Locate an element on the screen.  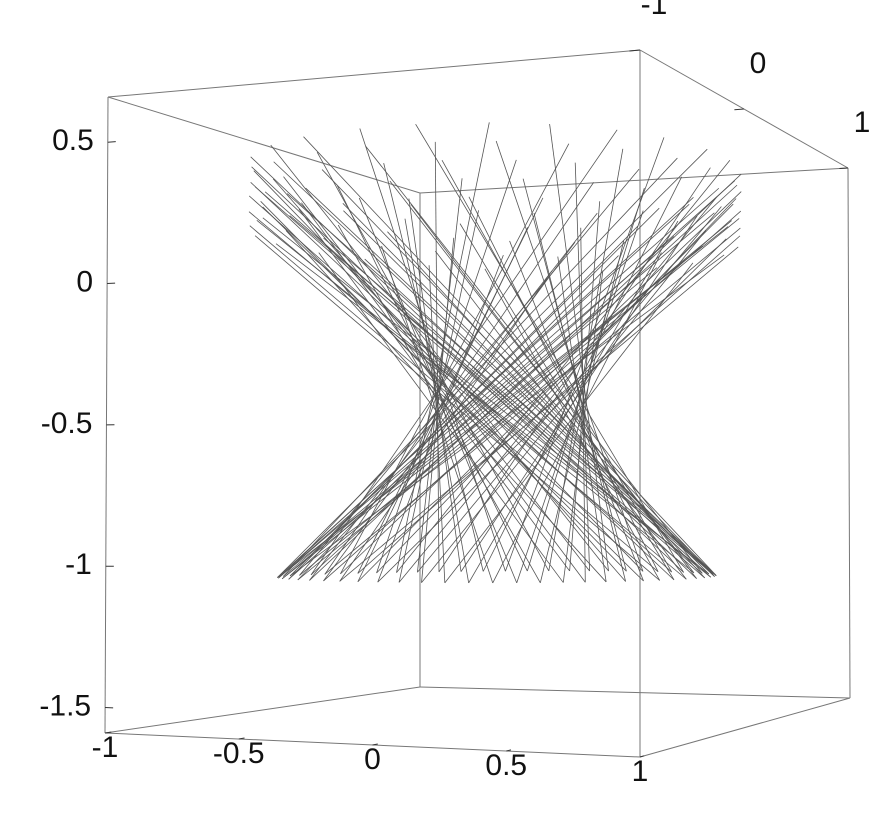
x-tick-label: 0 is located at coordinates (372, 759).